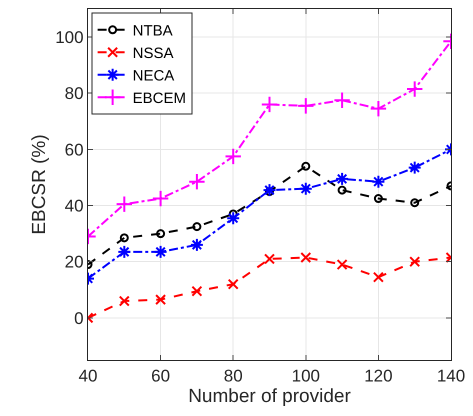 The width and height of the screenshot is (473, 416). I want to click on y-tick-label: 0, so click(79, 318).